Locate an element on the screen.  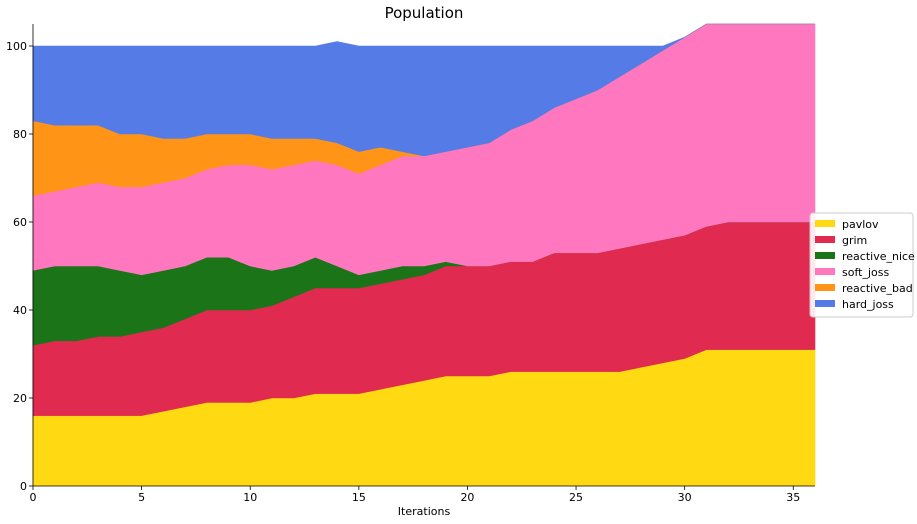
y-tick-label: 100 is located at coordinates (16, 46).